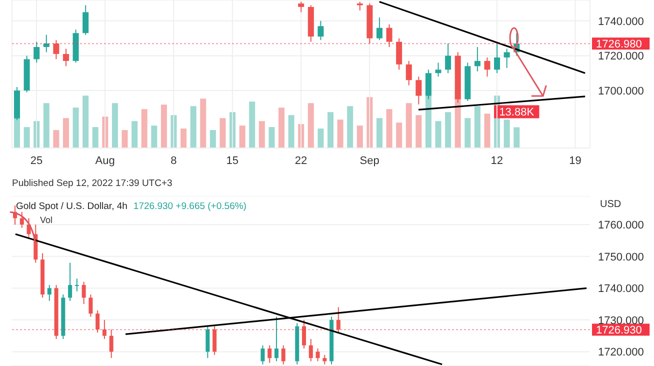 Image resolution: width=654 pixels, height=366 pixels. What do you see at coordinates (301, 160) in the screenshot?
I see `x-tick-label: 22` at bounding box center [301, 160].